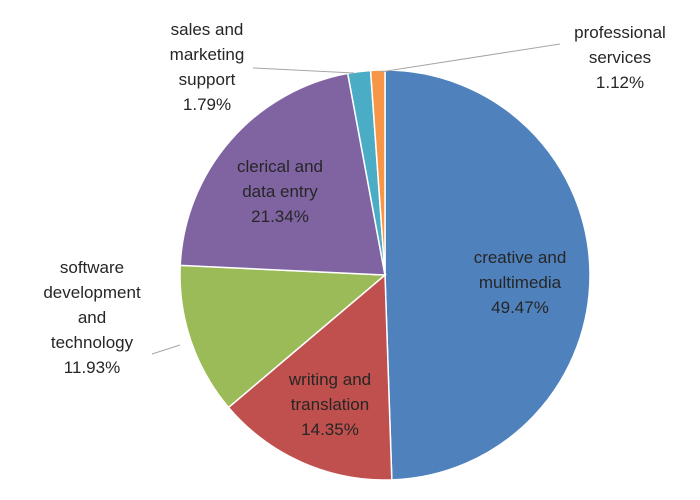 The image size is (700, 500). Describe the element at coordinates (207, 54) in the screenshot. I see `slice-label-line-sales: marketing` at that location.